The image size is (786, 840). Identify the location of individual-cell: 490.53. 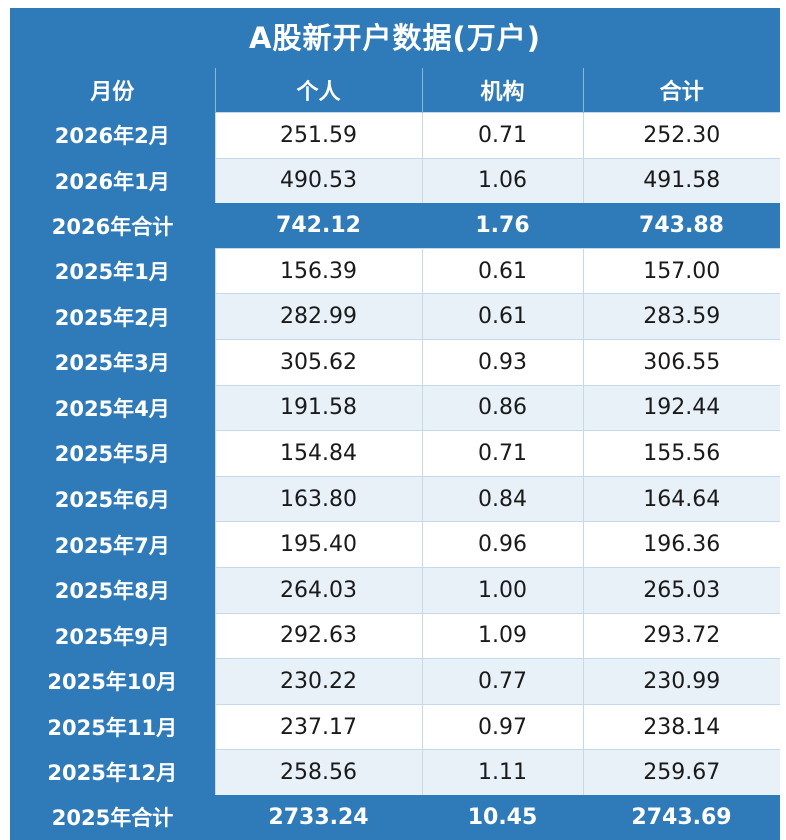
(318, 180).